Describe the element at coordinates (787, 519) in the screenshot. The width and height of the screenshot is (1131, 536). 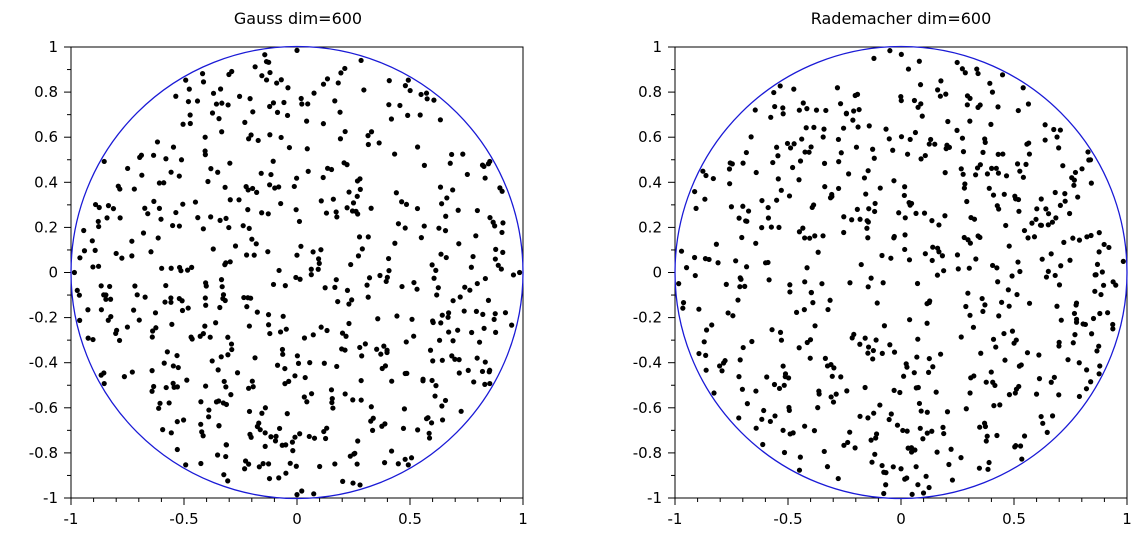
I see `x-tick-label: -0.5` at that location.